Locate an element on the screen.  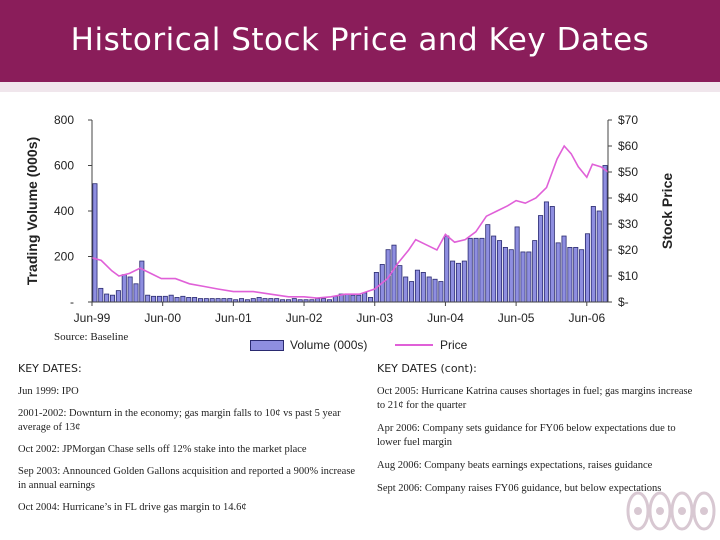
y-axis-title: Trading Volume (000s) is located at coordinates (32, 211).